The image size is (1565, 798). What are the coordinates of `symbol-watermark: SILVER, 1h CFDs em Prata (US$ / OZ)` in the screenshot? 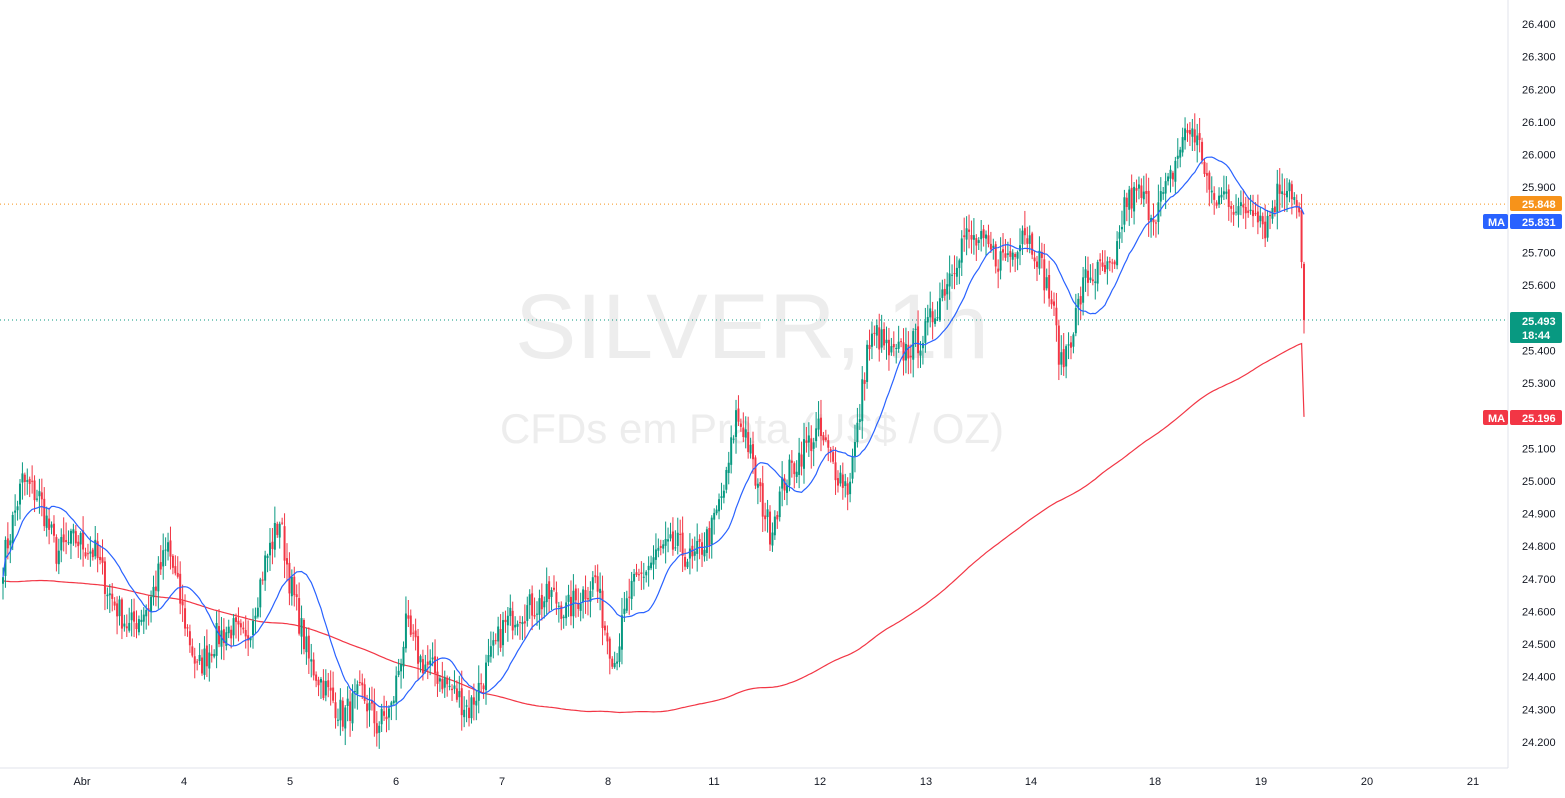 It's located at (752, 364).